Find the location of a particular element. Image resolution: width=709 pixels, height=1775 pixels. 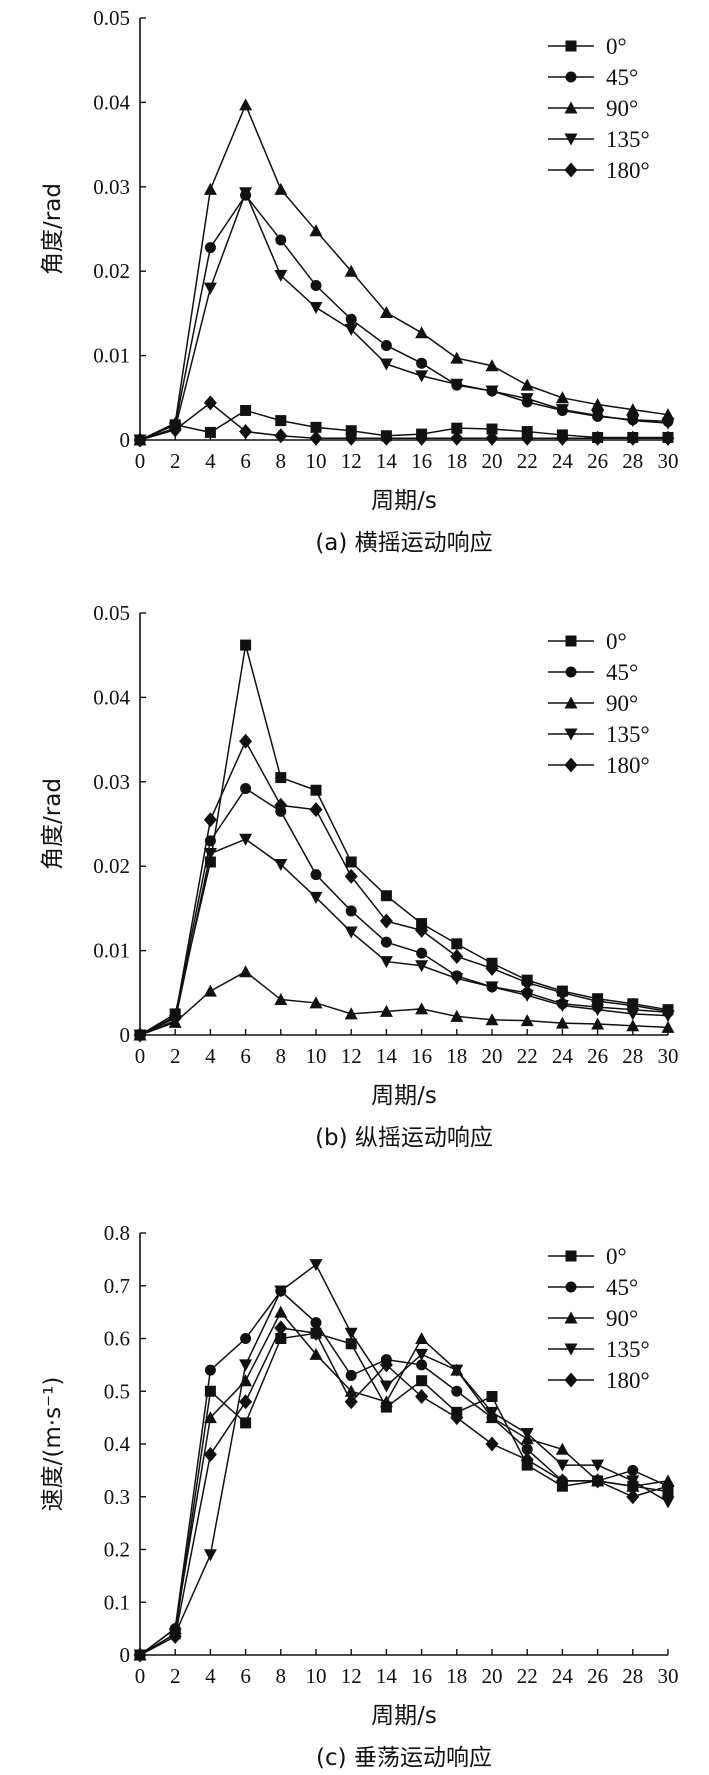

x-tick-label: 22 is located at coordinates (527, 461).